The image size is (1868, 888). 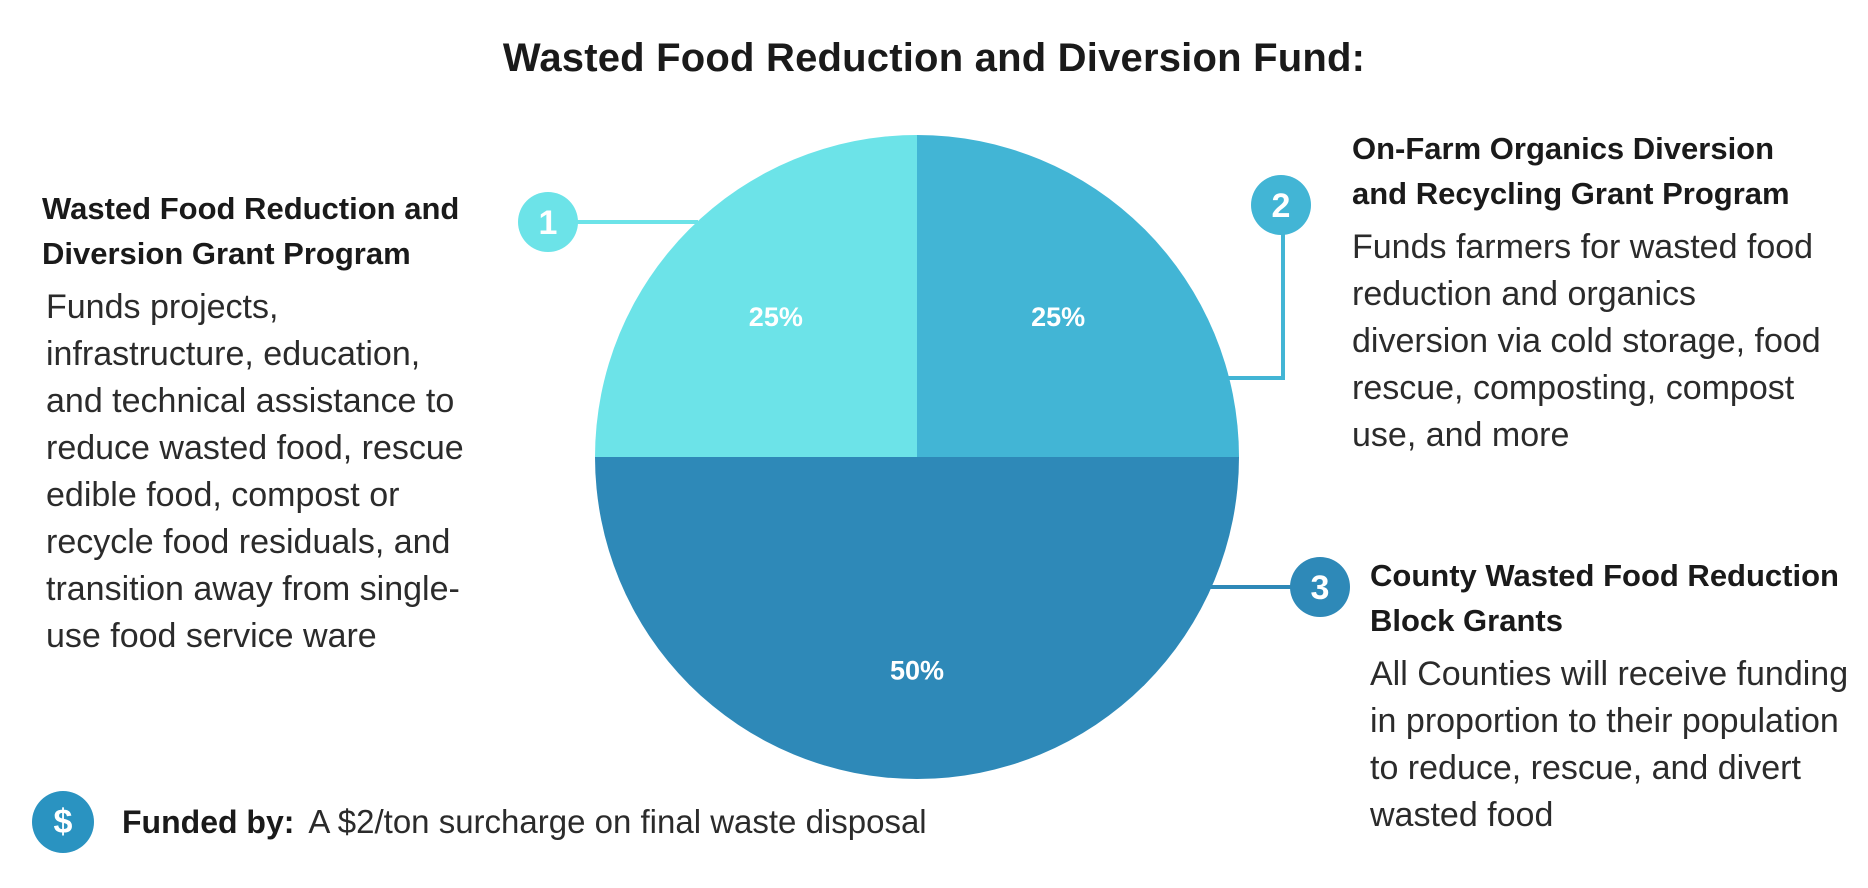 I want to click on marker-1: 1, so click(x=548, y=222).